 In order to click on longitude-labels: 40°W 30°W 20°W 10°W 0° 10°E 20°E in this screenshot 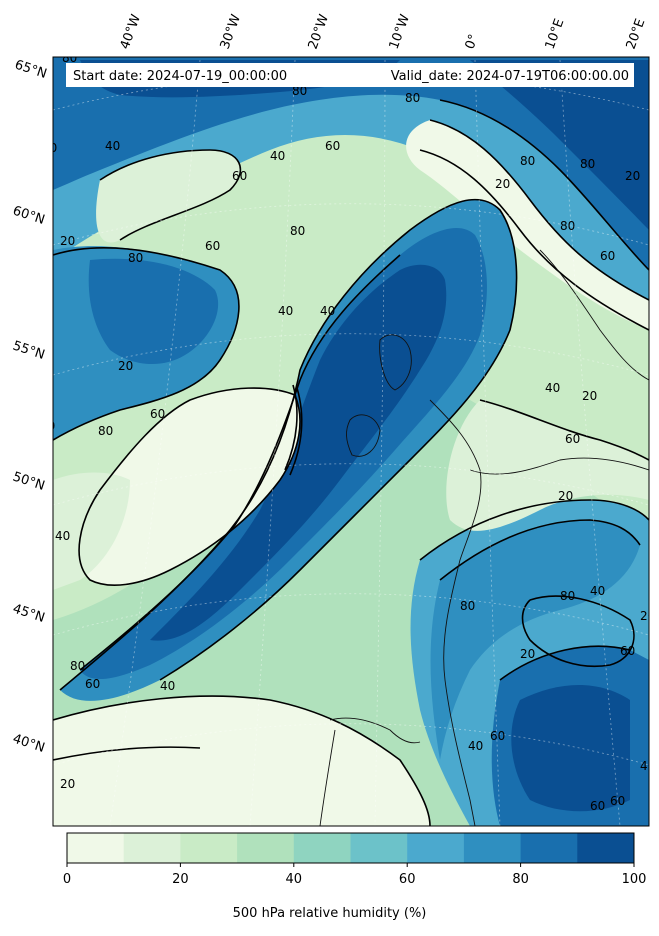, I will do `click(383, 31)`.